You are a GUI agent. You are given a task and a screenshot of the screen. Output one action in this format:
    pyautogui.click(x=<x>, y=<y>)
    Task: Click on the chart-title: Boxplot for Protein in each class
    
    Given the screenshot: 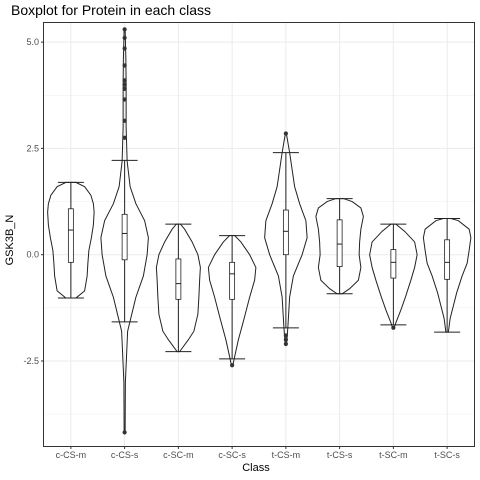 What is the action you would take?
    pyautogui.click(x=111, y=10)
    